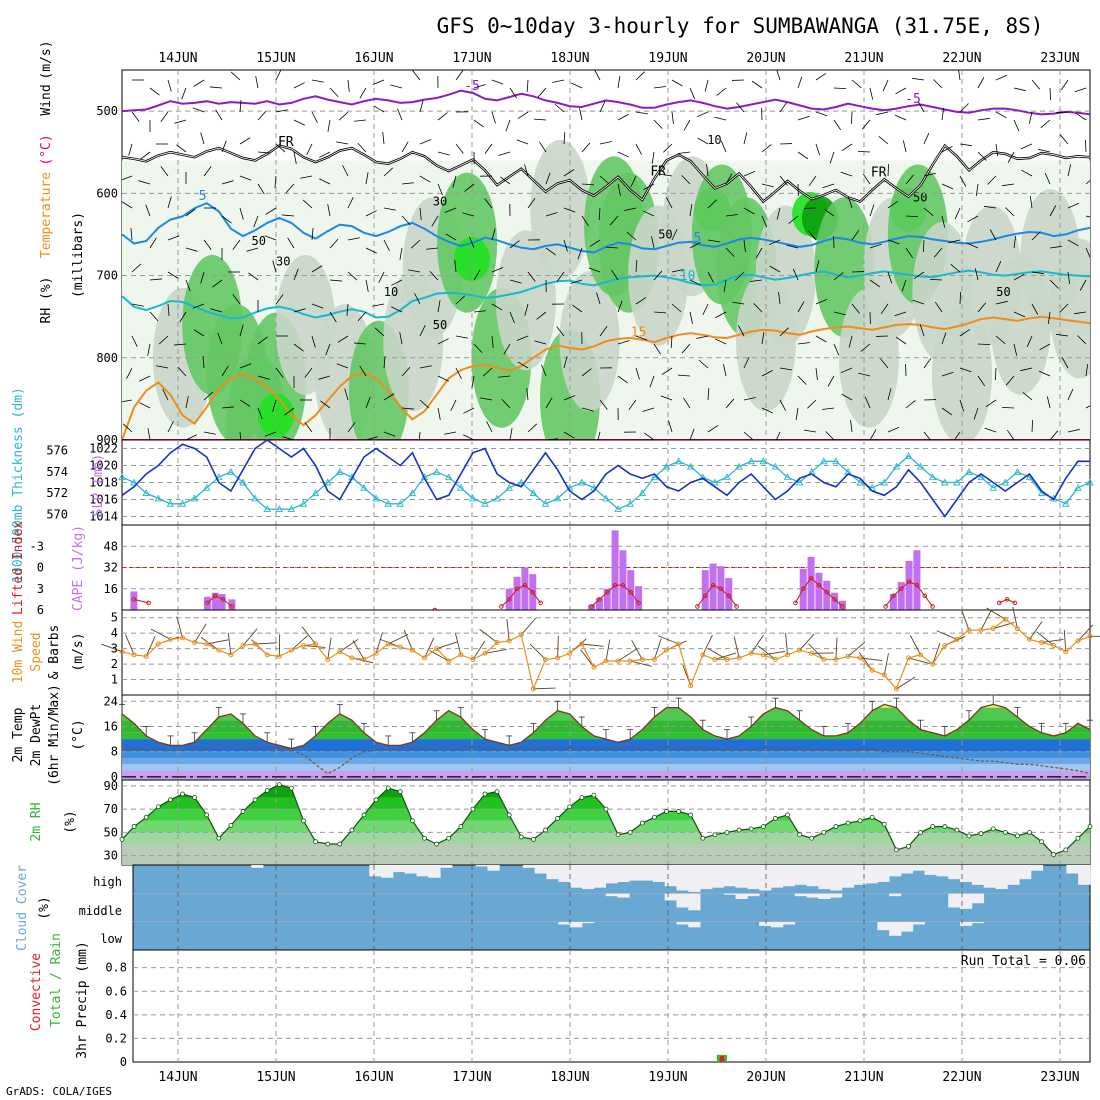 The width and height of the screenshot is (1100, 1100). Describe the element at coordinates (46, 149) in the screenshot. I see `temperature-unit-label: (°C)` at that location.